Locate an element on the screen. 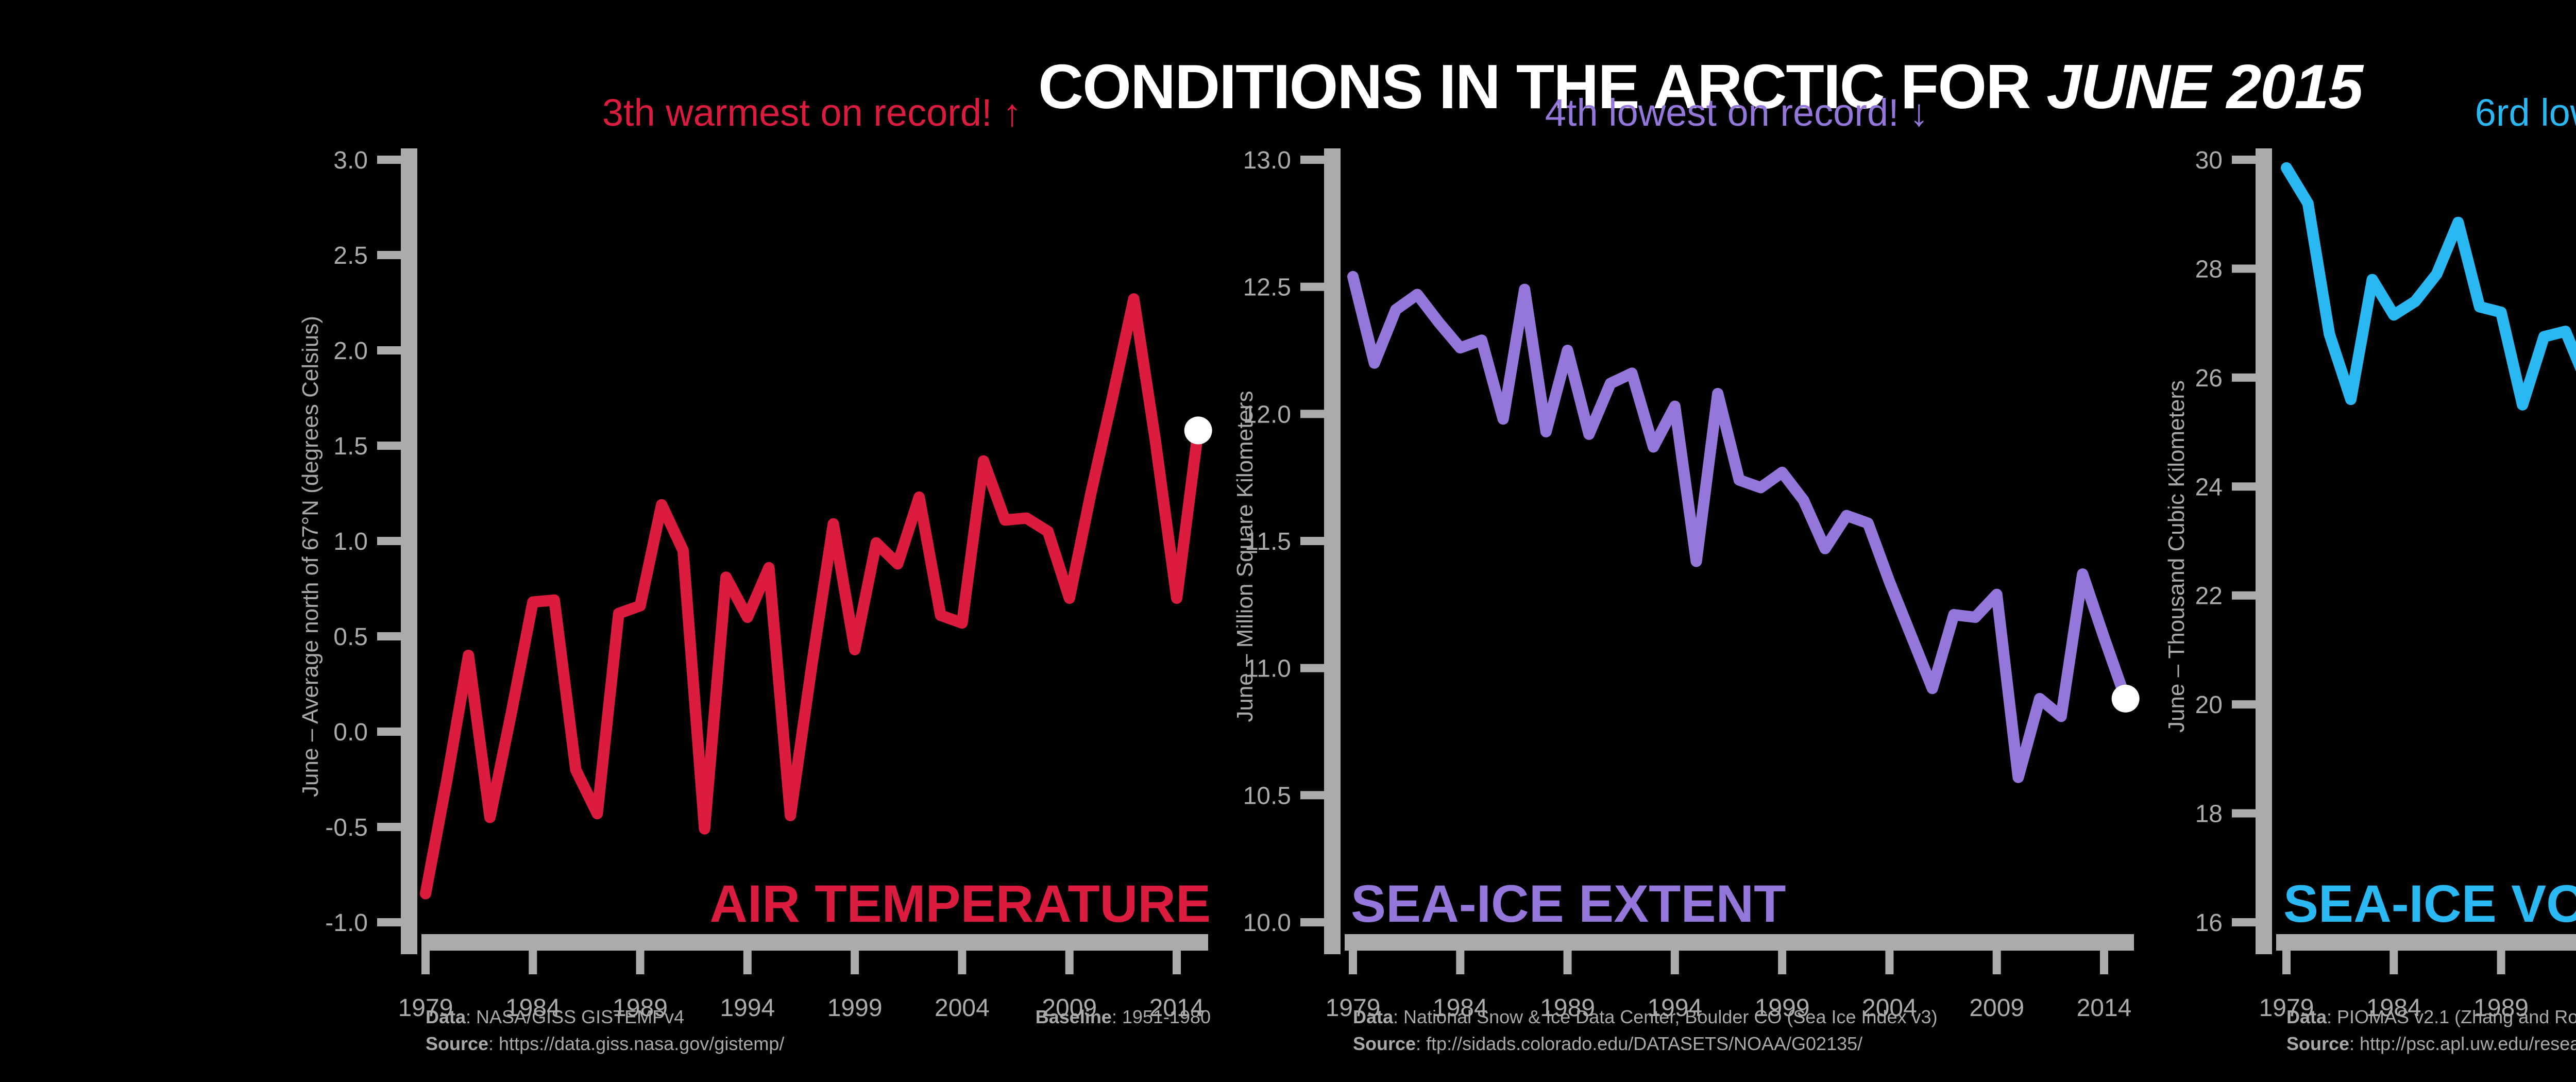  y-tick-label: 1.0 is located at coordinates (350, 542).